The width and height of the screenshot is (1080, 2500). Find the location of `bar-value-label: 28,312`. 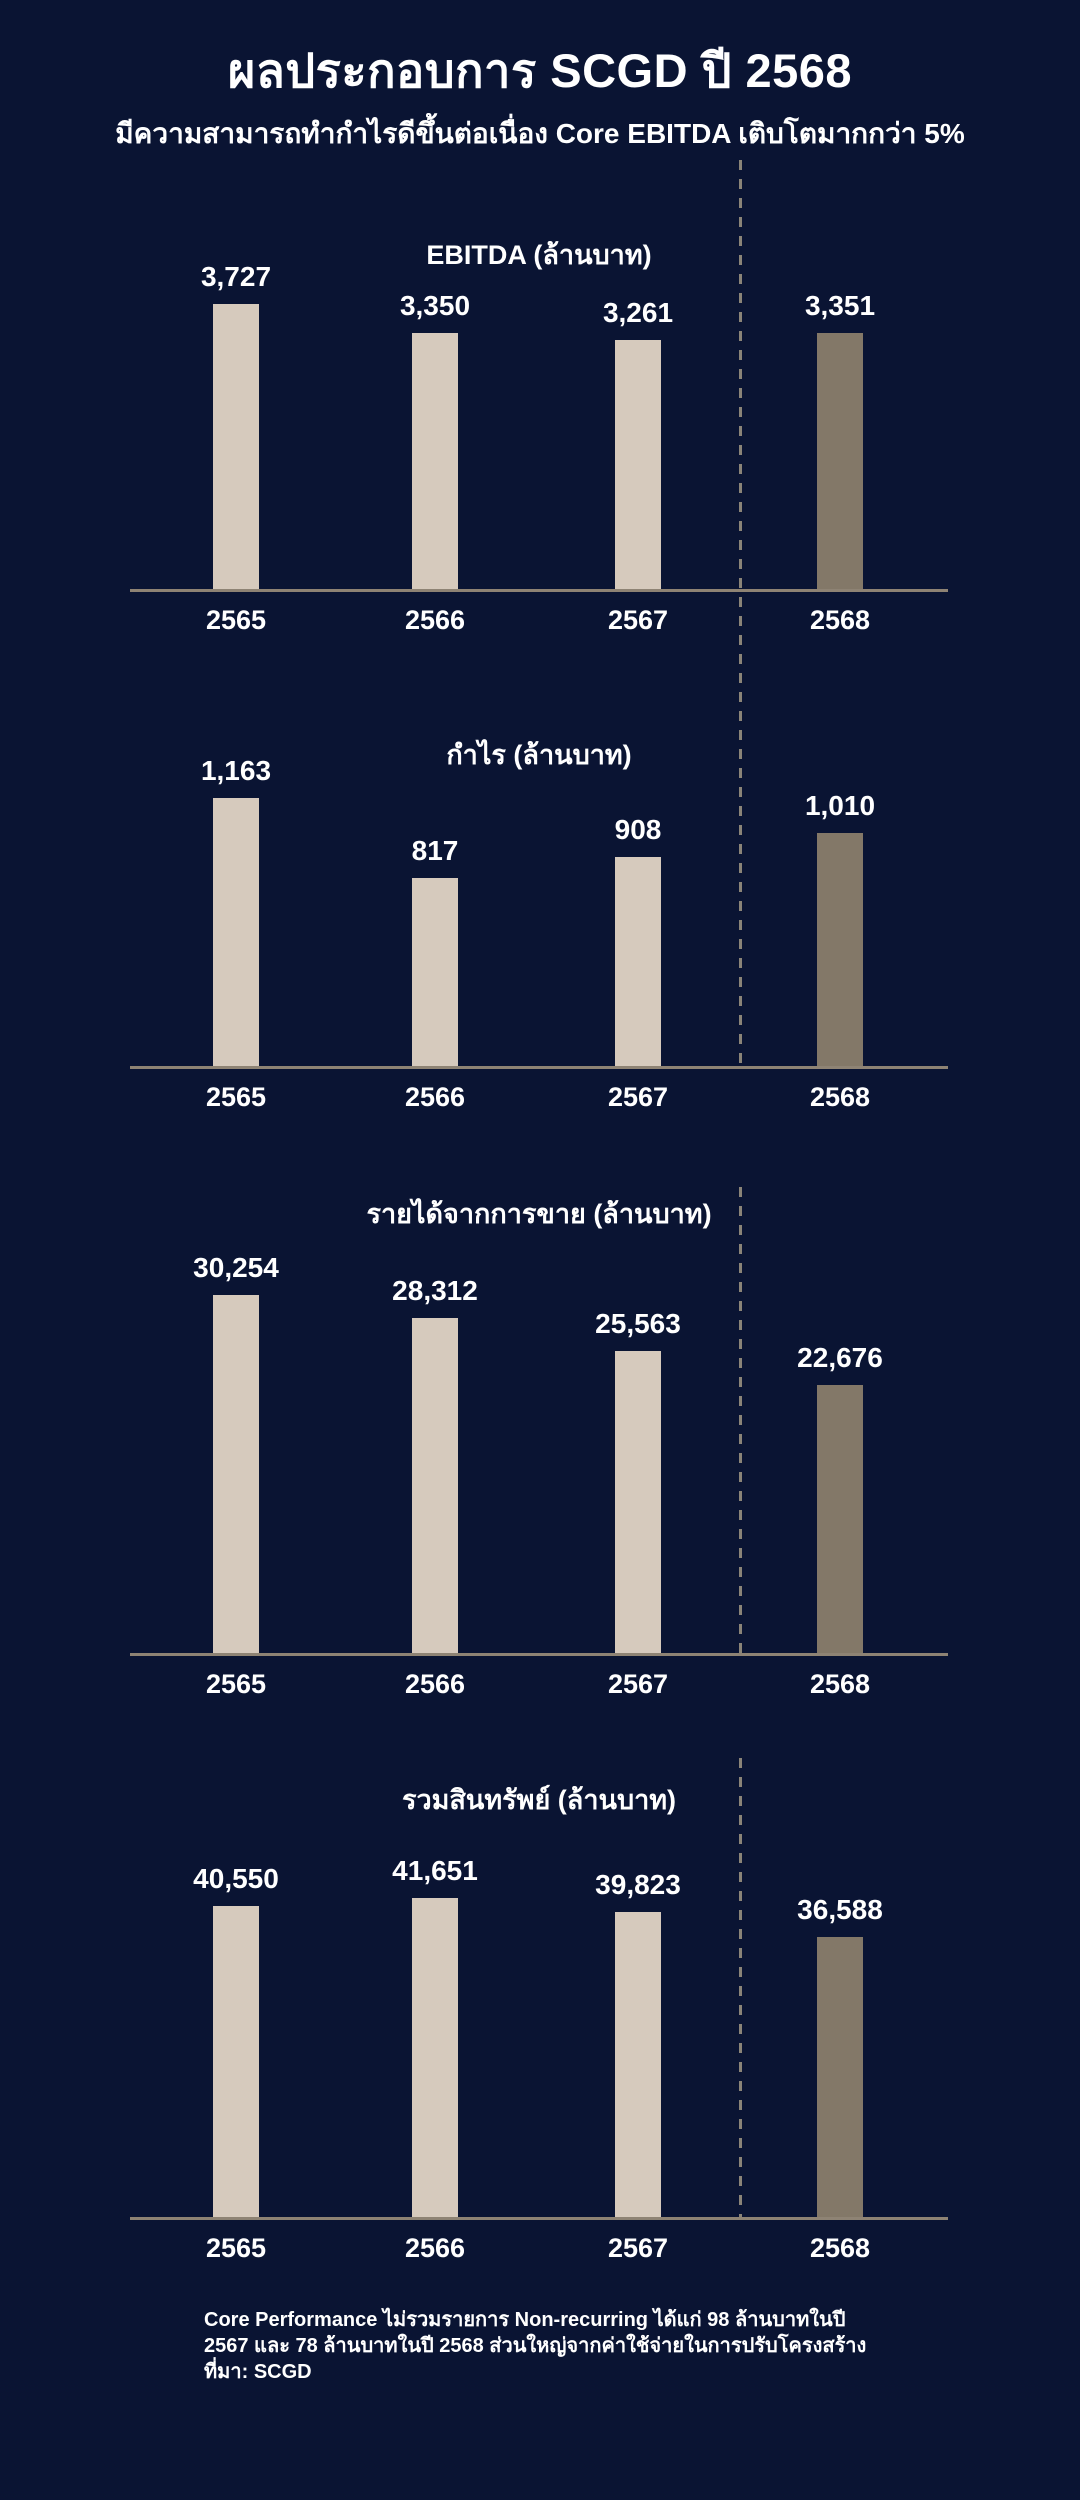

bar-value-label: 28,312 is located at coordinates (435, 1290).